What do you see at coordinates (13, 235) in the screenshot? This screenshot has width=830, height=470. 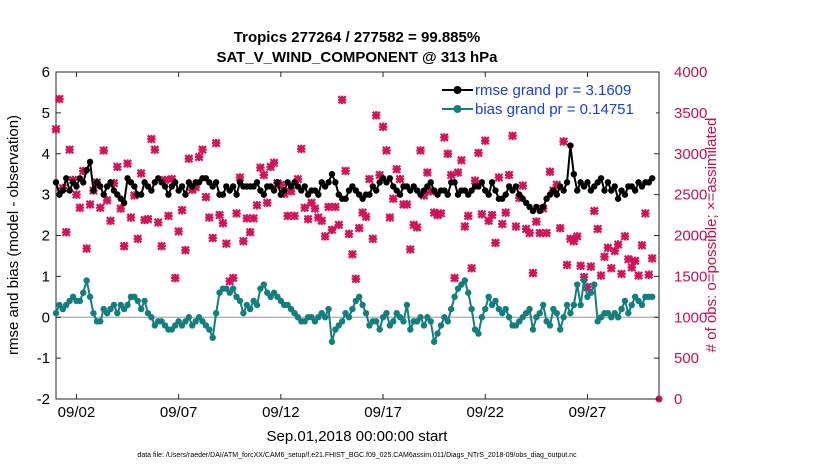 I see `y-axis-label-left: rmse and bias (model - observation)` at bounding box center [13, 235].